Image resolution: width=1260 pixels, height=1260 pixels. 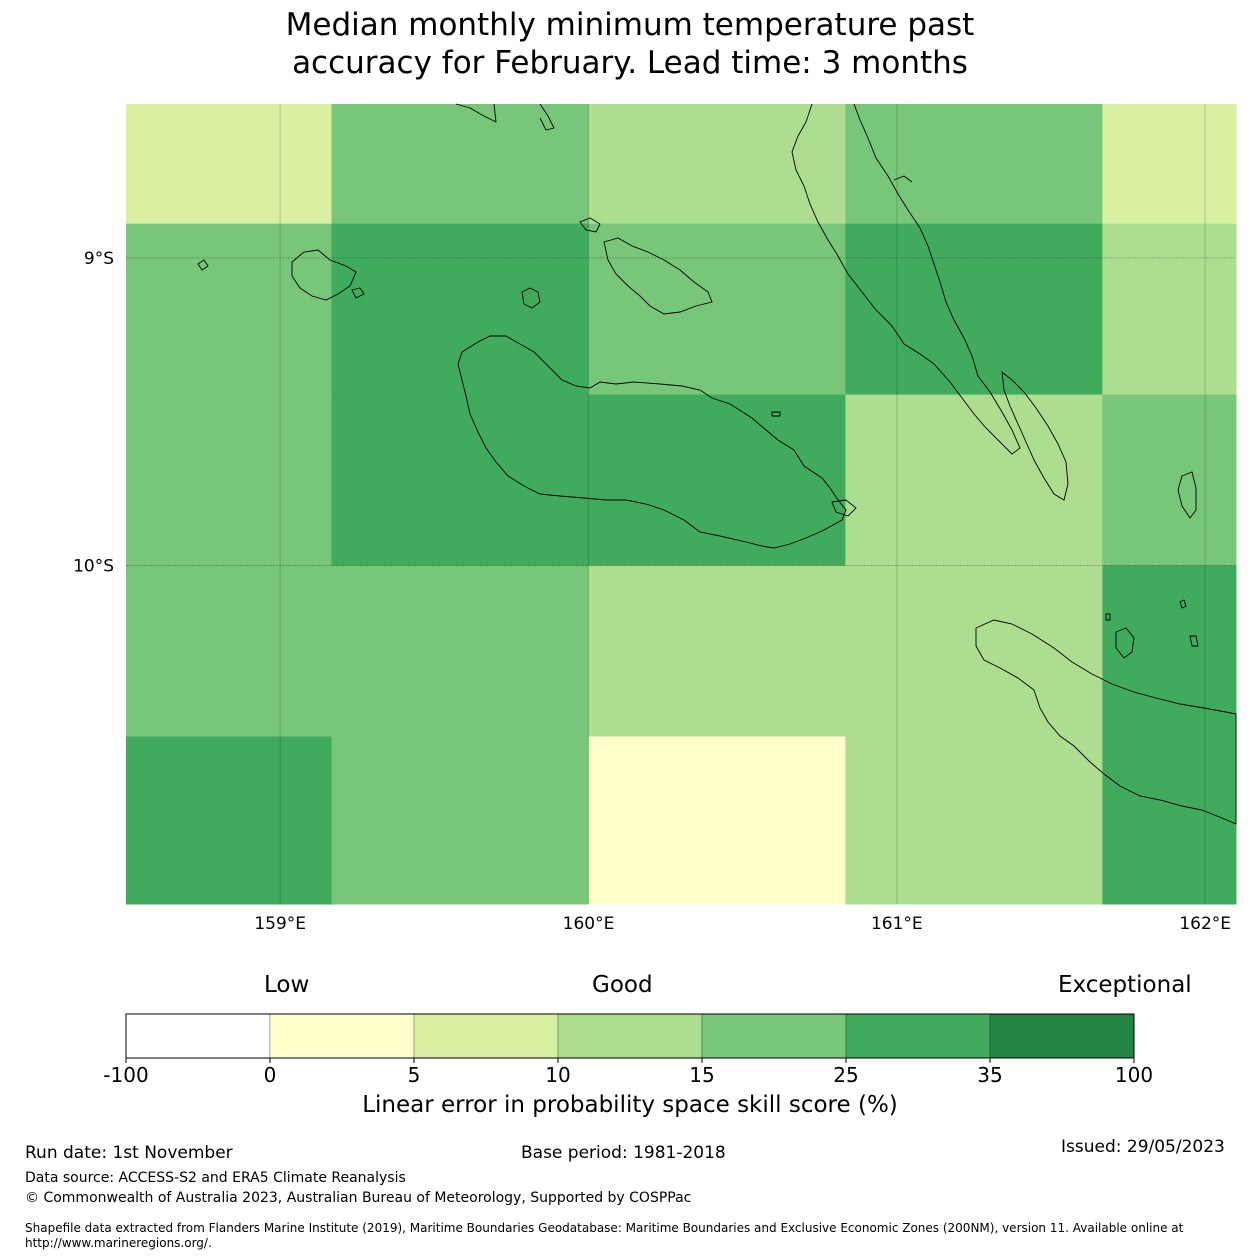 What do you see at coordinates (129, 1153) in the screenshot?
I see `run-date: Run date: 1st November` at bounding box center [129, 1153].